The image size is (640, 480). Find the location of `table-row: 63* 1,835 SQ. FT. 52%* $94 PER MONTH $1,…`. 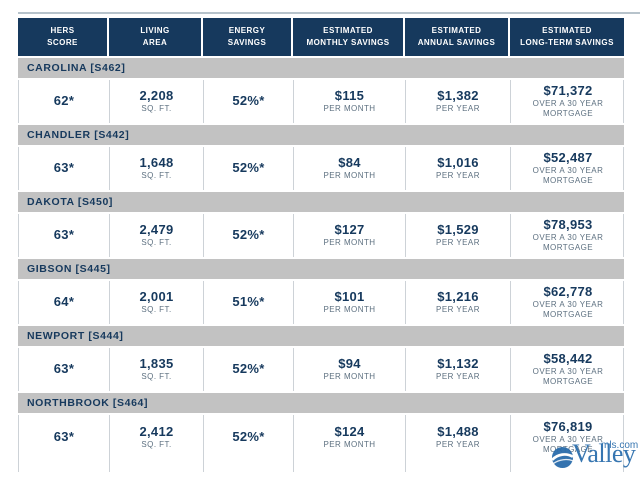

table-row: 63* 1,835 SQ. FT. 52%* $94 PER MONTH $1,… is located at coordinates (321, 369).